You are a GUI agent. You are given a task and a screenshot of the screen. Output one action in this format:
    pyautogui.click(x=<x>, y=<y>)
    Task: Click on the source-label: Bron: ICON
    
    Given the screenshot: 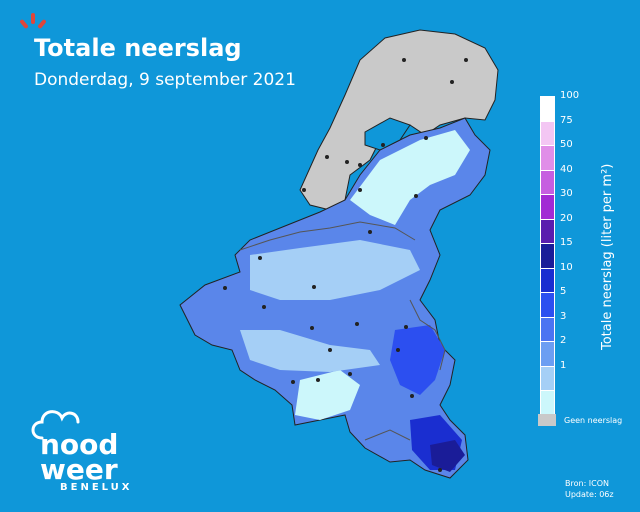 What is the action you would take?
    pyautogui.click(x=587, y=483)
    